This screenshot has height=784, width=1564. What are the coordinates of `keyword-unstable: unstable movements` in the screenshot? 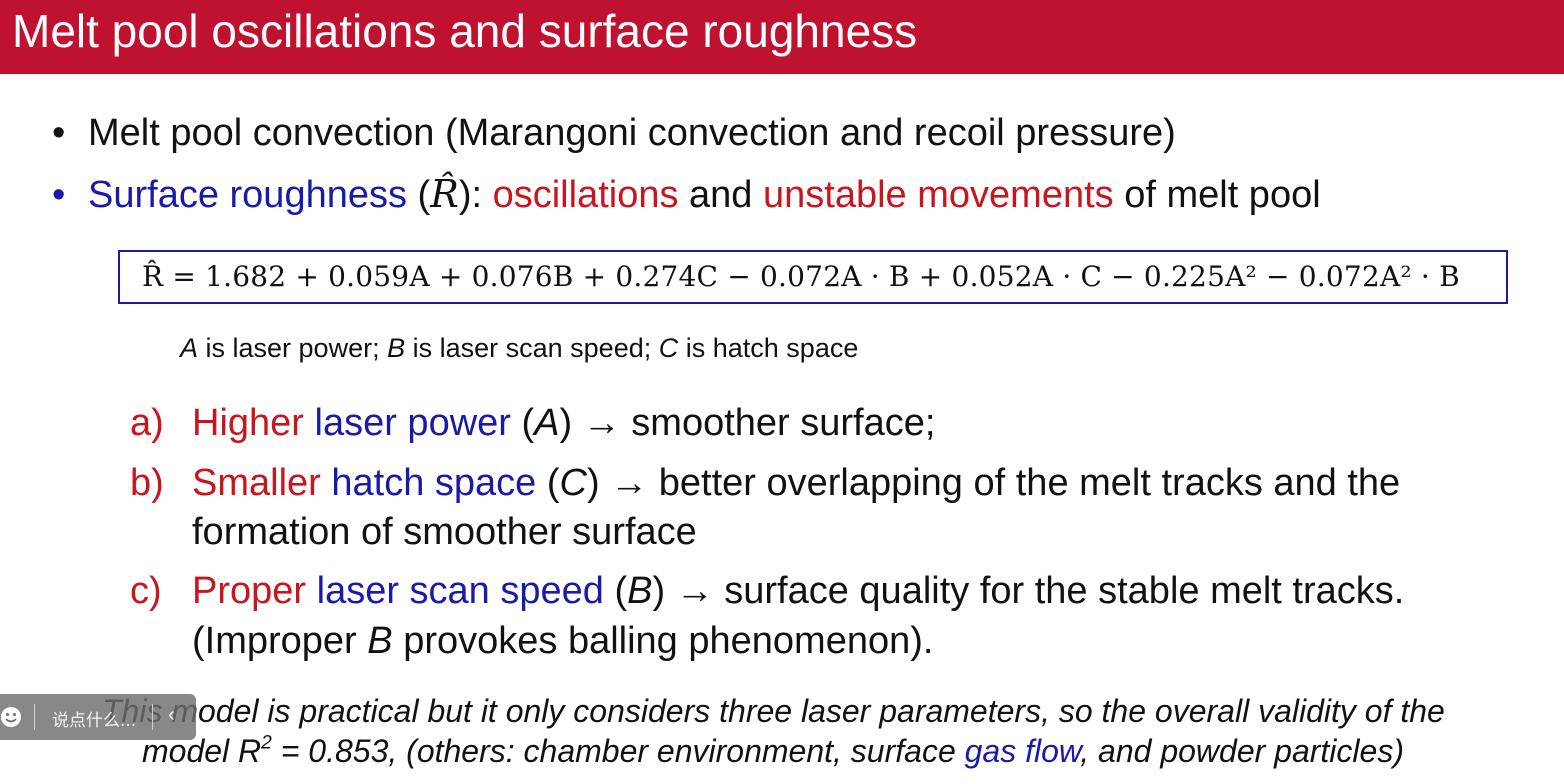 It's located at (938, 195).